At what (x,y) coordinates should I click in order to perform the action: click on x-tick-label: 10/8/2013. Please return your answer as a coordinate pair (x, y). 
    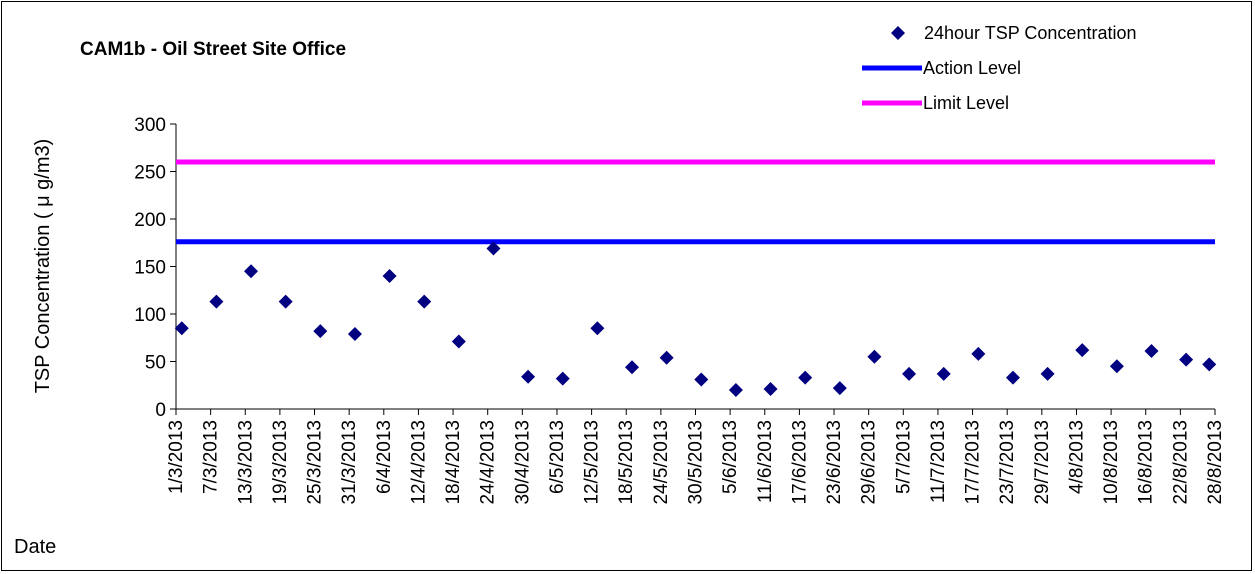
    Looking at the image, I should click on (1111, 462).